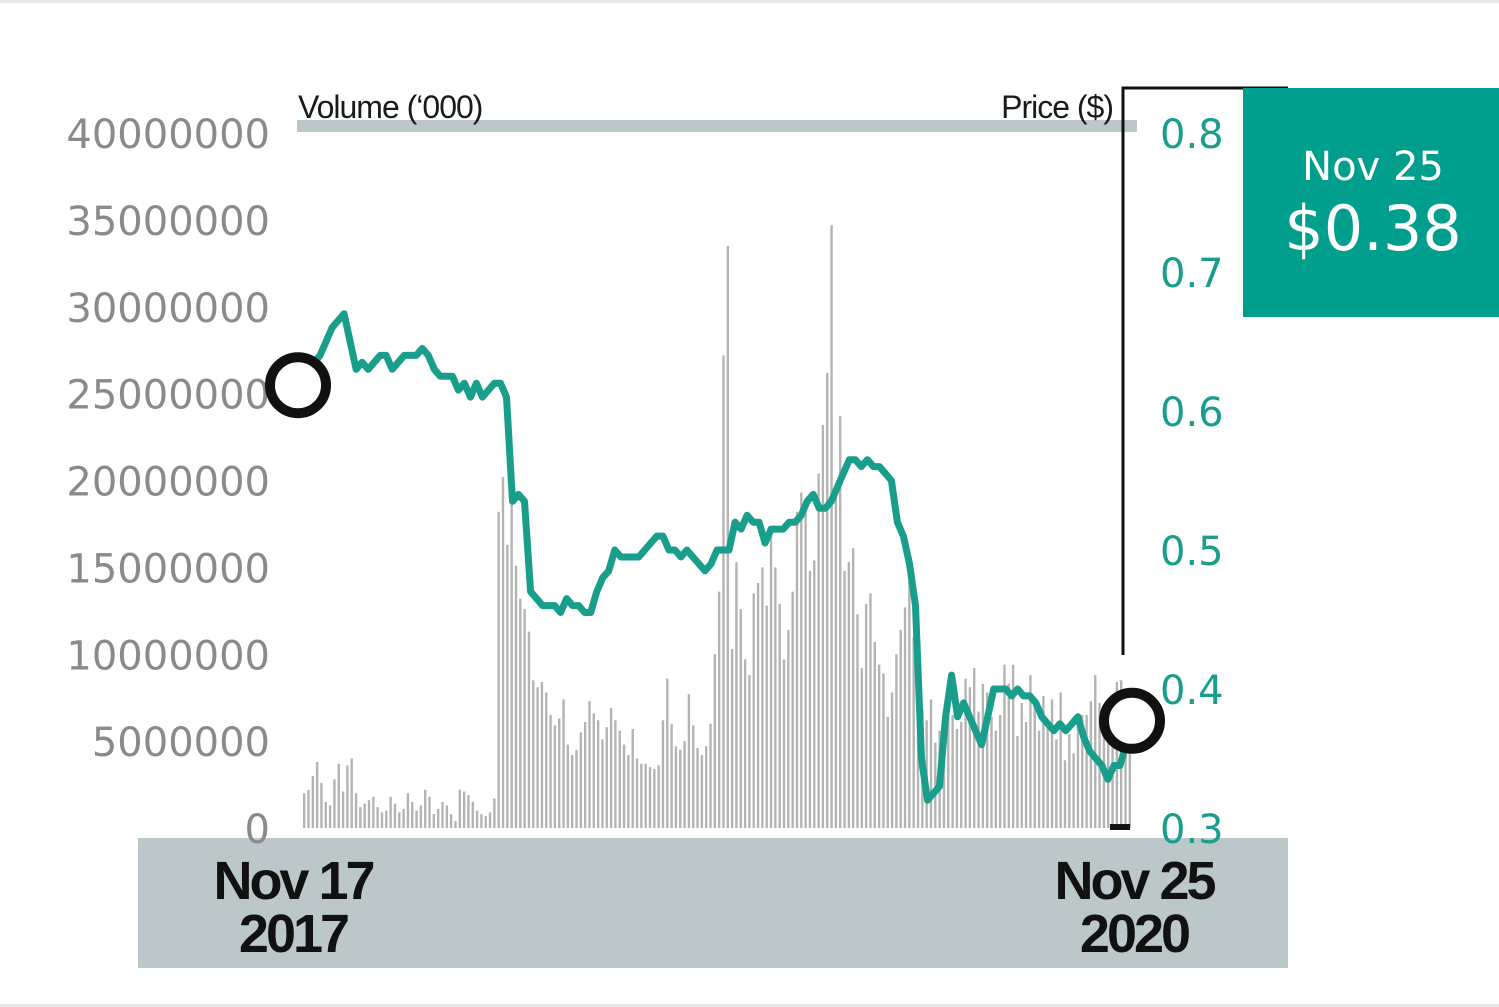  What do you see at coordinates (1373, 167) in the screenshot?
I see `callout-date: Nov 25` at bounding box center [1373, 167].